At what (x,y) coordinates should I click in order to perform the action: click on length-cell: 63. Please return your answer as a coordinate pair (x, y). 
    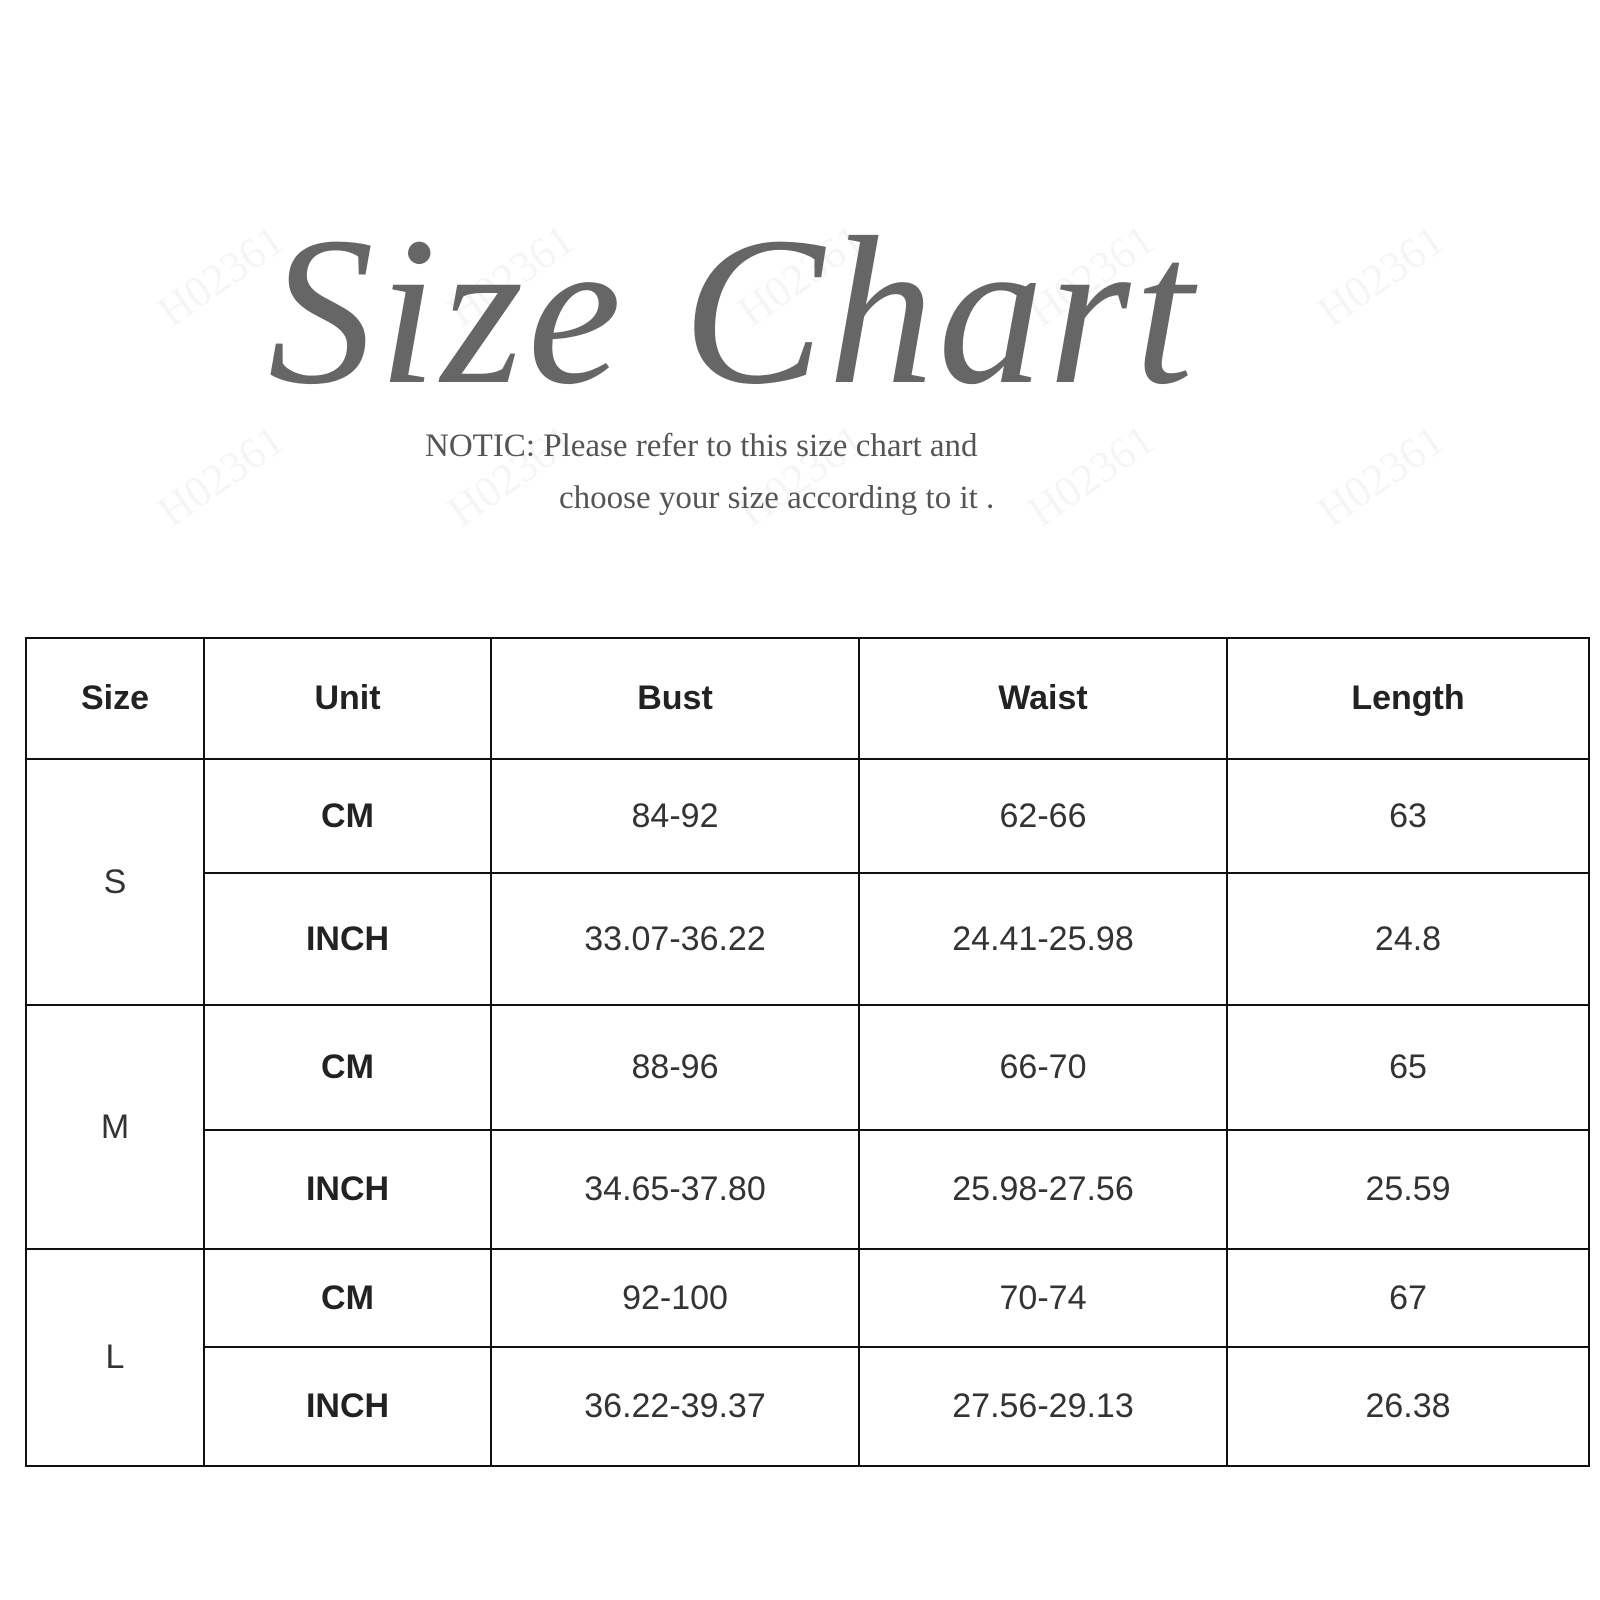
    Looking at the image, I should click on (1408, 816).